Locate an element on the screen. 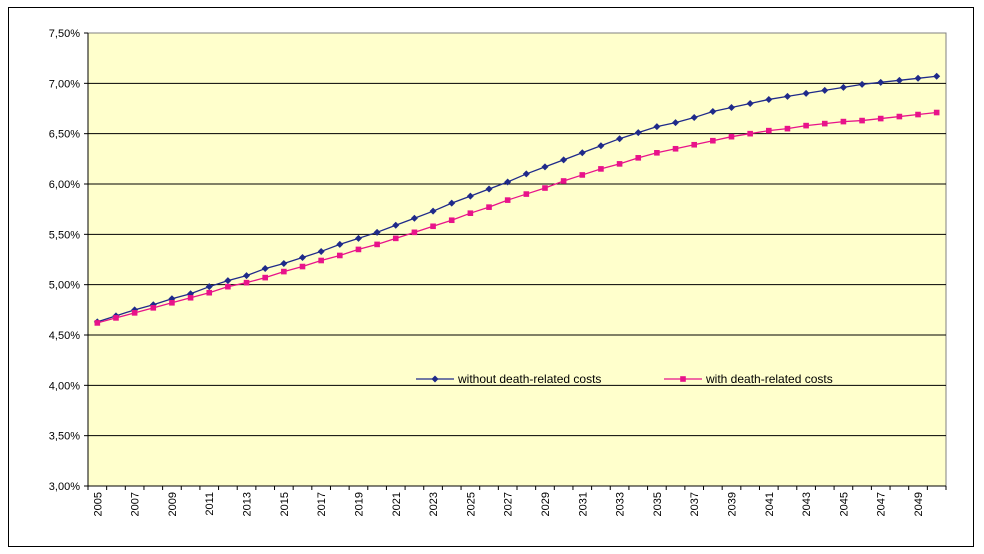 The image size is (984, 554). y-tick-label: 6,00% is located at coordinates (64, 185).